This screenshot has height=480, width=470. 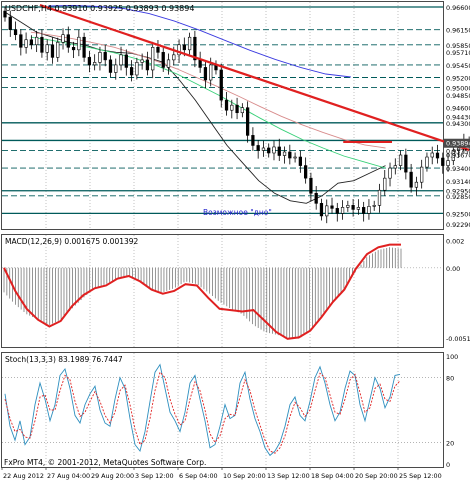 What do you see at coordinates (458, 192) in the screenshot?
I see `price-tick-label: 0.92950` at bounding box center [458, 192].